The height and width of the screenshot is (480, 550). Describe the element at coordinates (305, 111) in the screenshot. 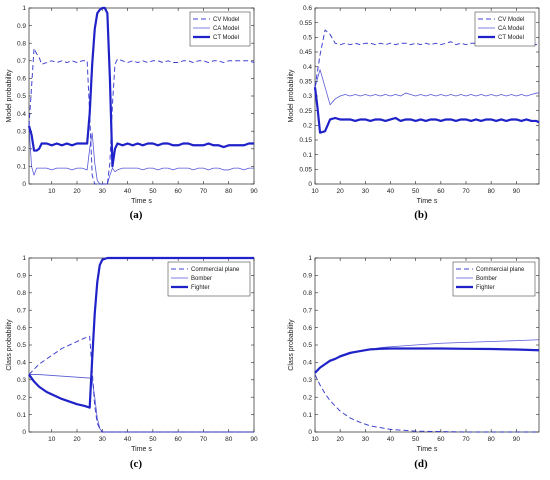

I see `y-tick-label: 0.25` at that location.